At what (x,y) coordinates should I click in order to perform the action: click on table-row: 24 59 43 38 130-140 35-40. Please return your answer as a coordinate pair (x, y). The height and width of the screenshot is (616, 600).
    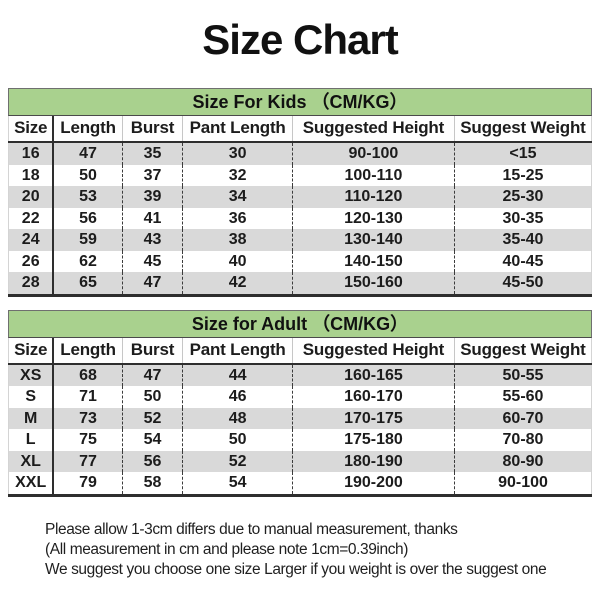
    Looking at the image, I should click on (300, 240).